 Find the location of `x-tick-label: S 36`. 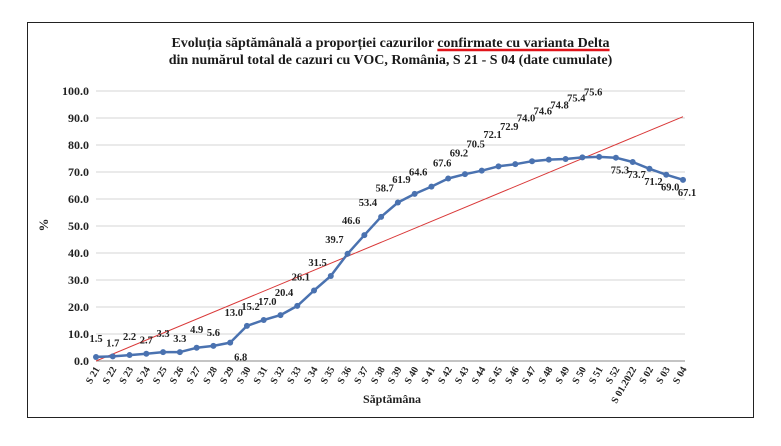

x-tick-label: S 36 is located at coordinates (345, 375).